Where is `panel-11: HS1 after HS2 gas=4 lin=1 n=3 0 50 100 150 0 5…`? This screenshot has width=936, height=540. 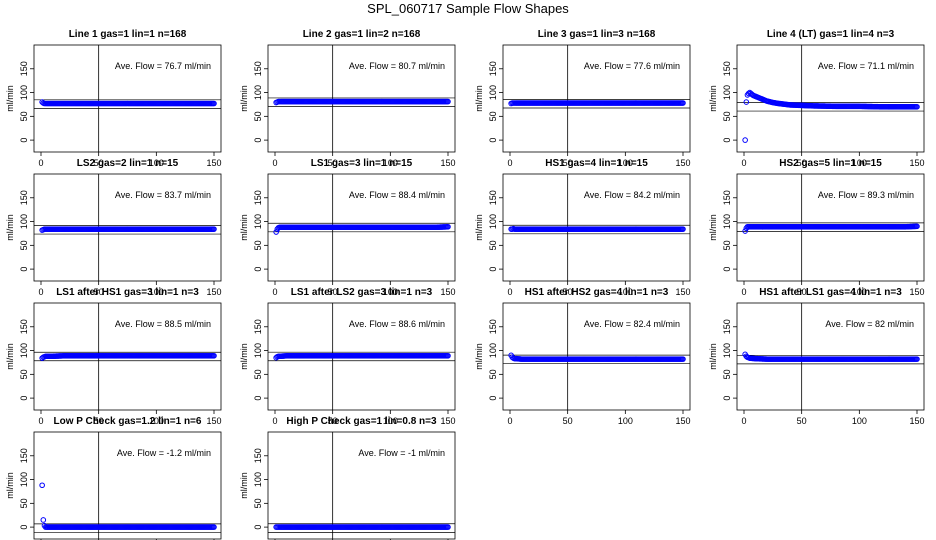
panel-11: HS1 after HS2 gas=4 lin=1 n=3 0 50 100 150 0 5… is located at coordinates (582, 356).